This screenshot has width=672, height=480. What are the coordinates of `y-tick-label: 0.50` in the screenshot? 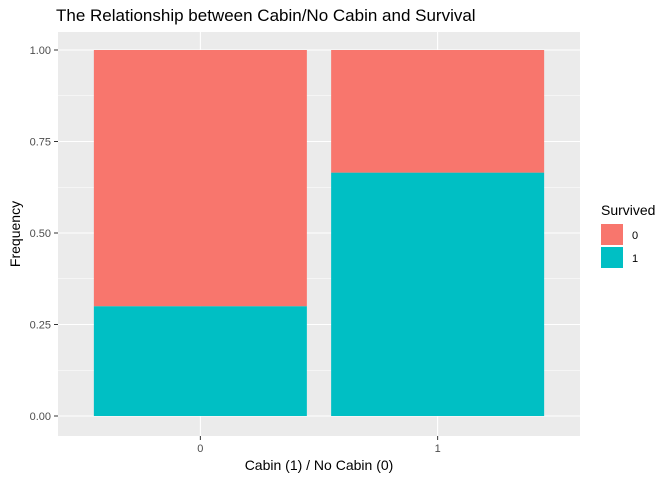 It's located at (40, 234).